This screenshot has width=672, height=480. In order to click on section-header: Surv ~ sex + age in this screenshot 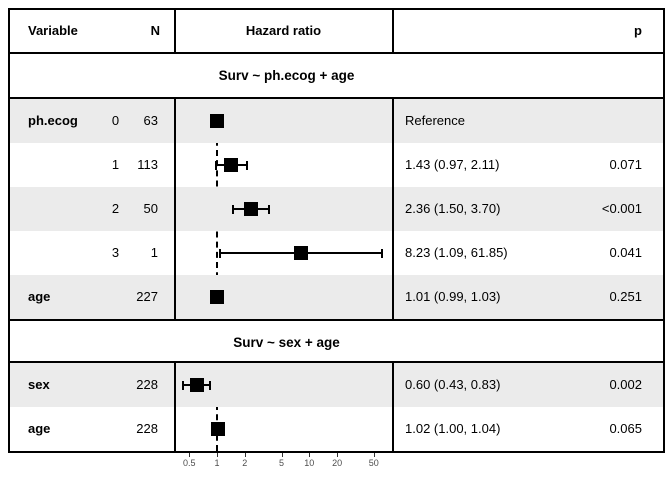, I will do `click(336, 341)`.